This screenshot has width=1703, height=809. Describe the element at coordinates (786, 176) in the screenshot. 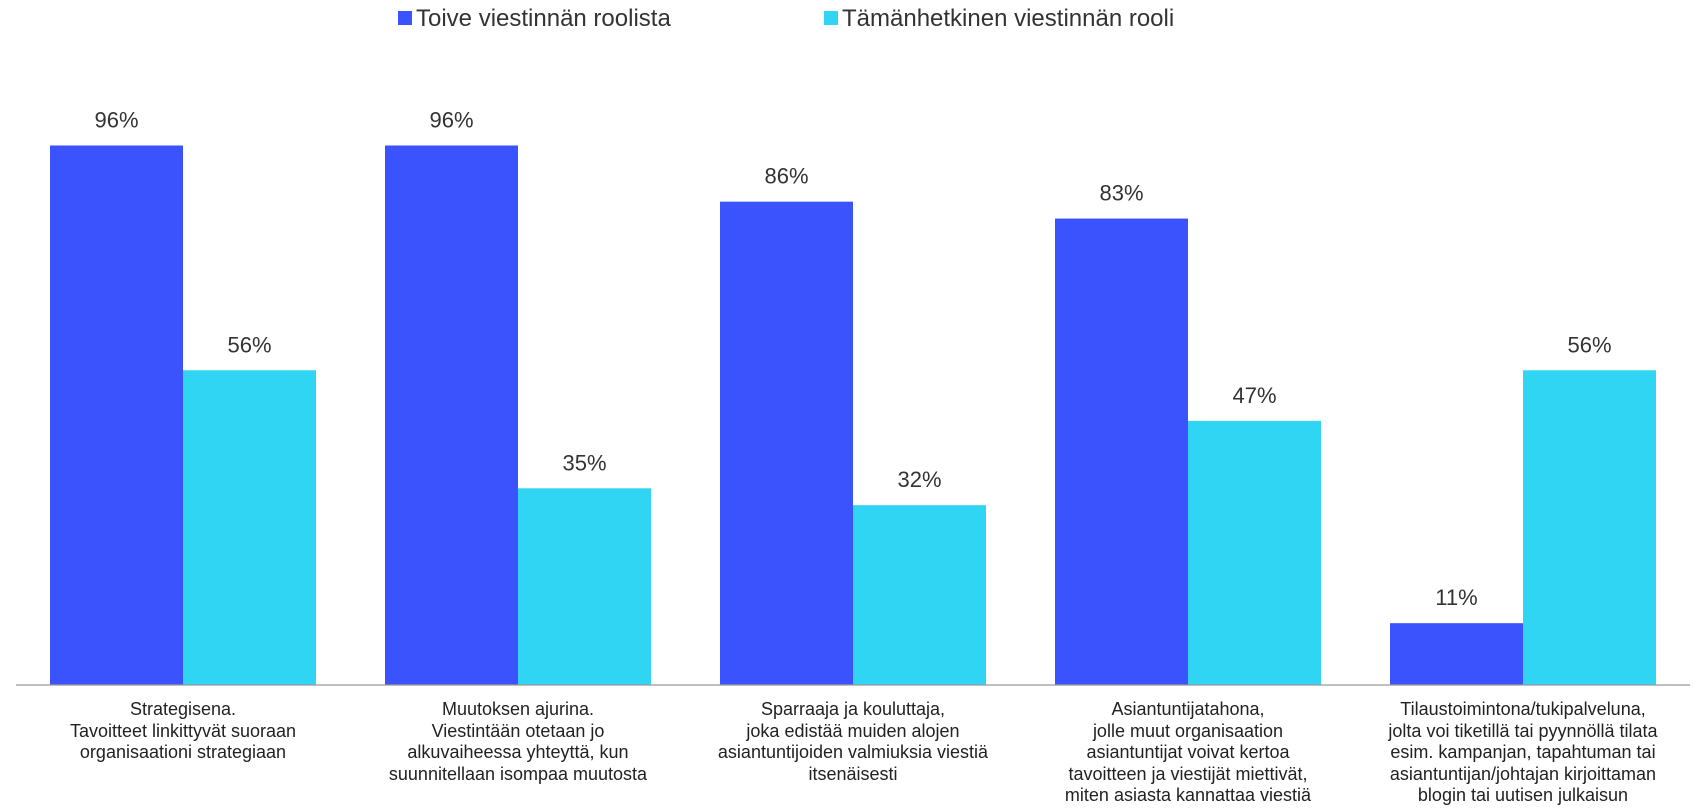

I see `data-label: 86%` at that location.